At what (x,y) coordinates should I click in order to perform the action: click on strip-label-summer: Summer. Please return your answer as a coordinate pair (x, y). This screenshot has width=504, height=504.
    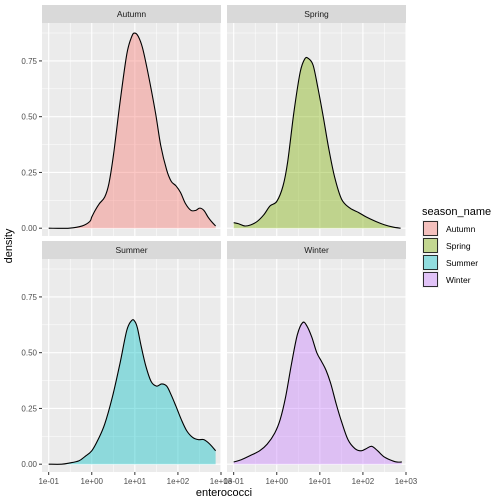
    Looking at the image, I should click on (131, 250).